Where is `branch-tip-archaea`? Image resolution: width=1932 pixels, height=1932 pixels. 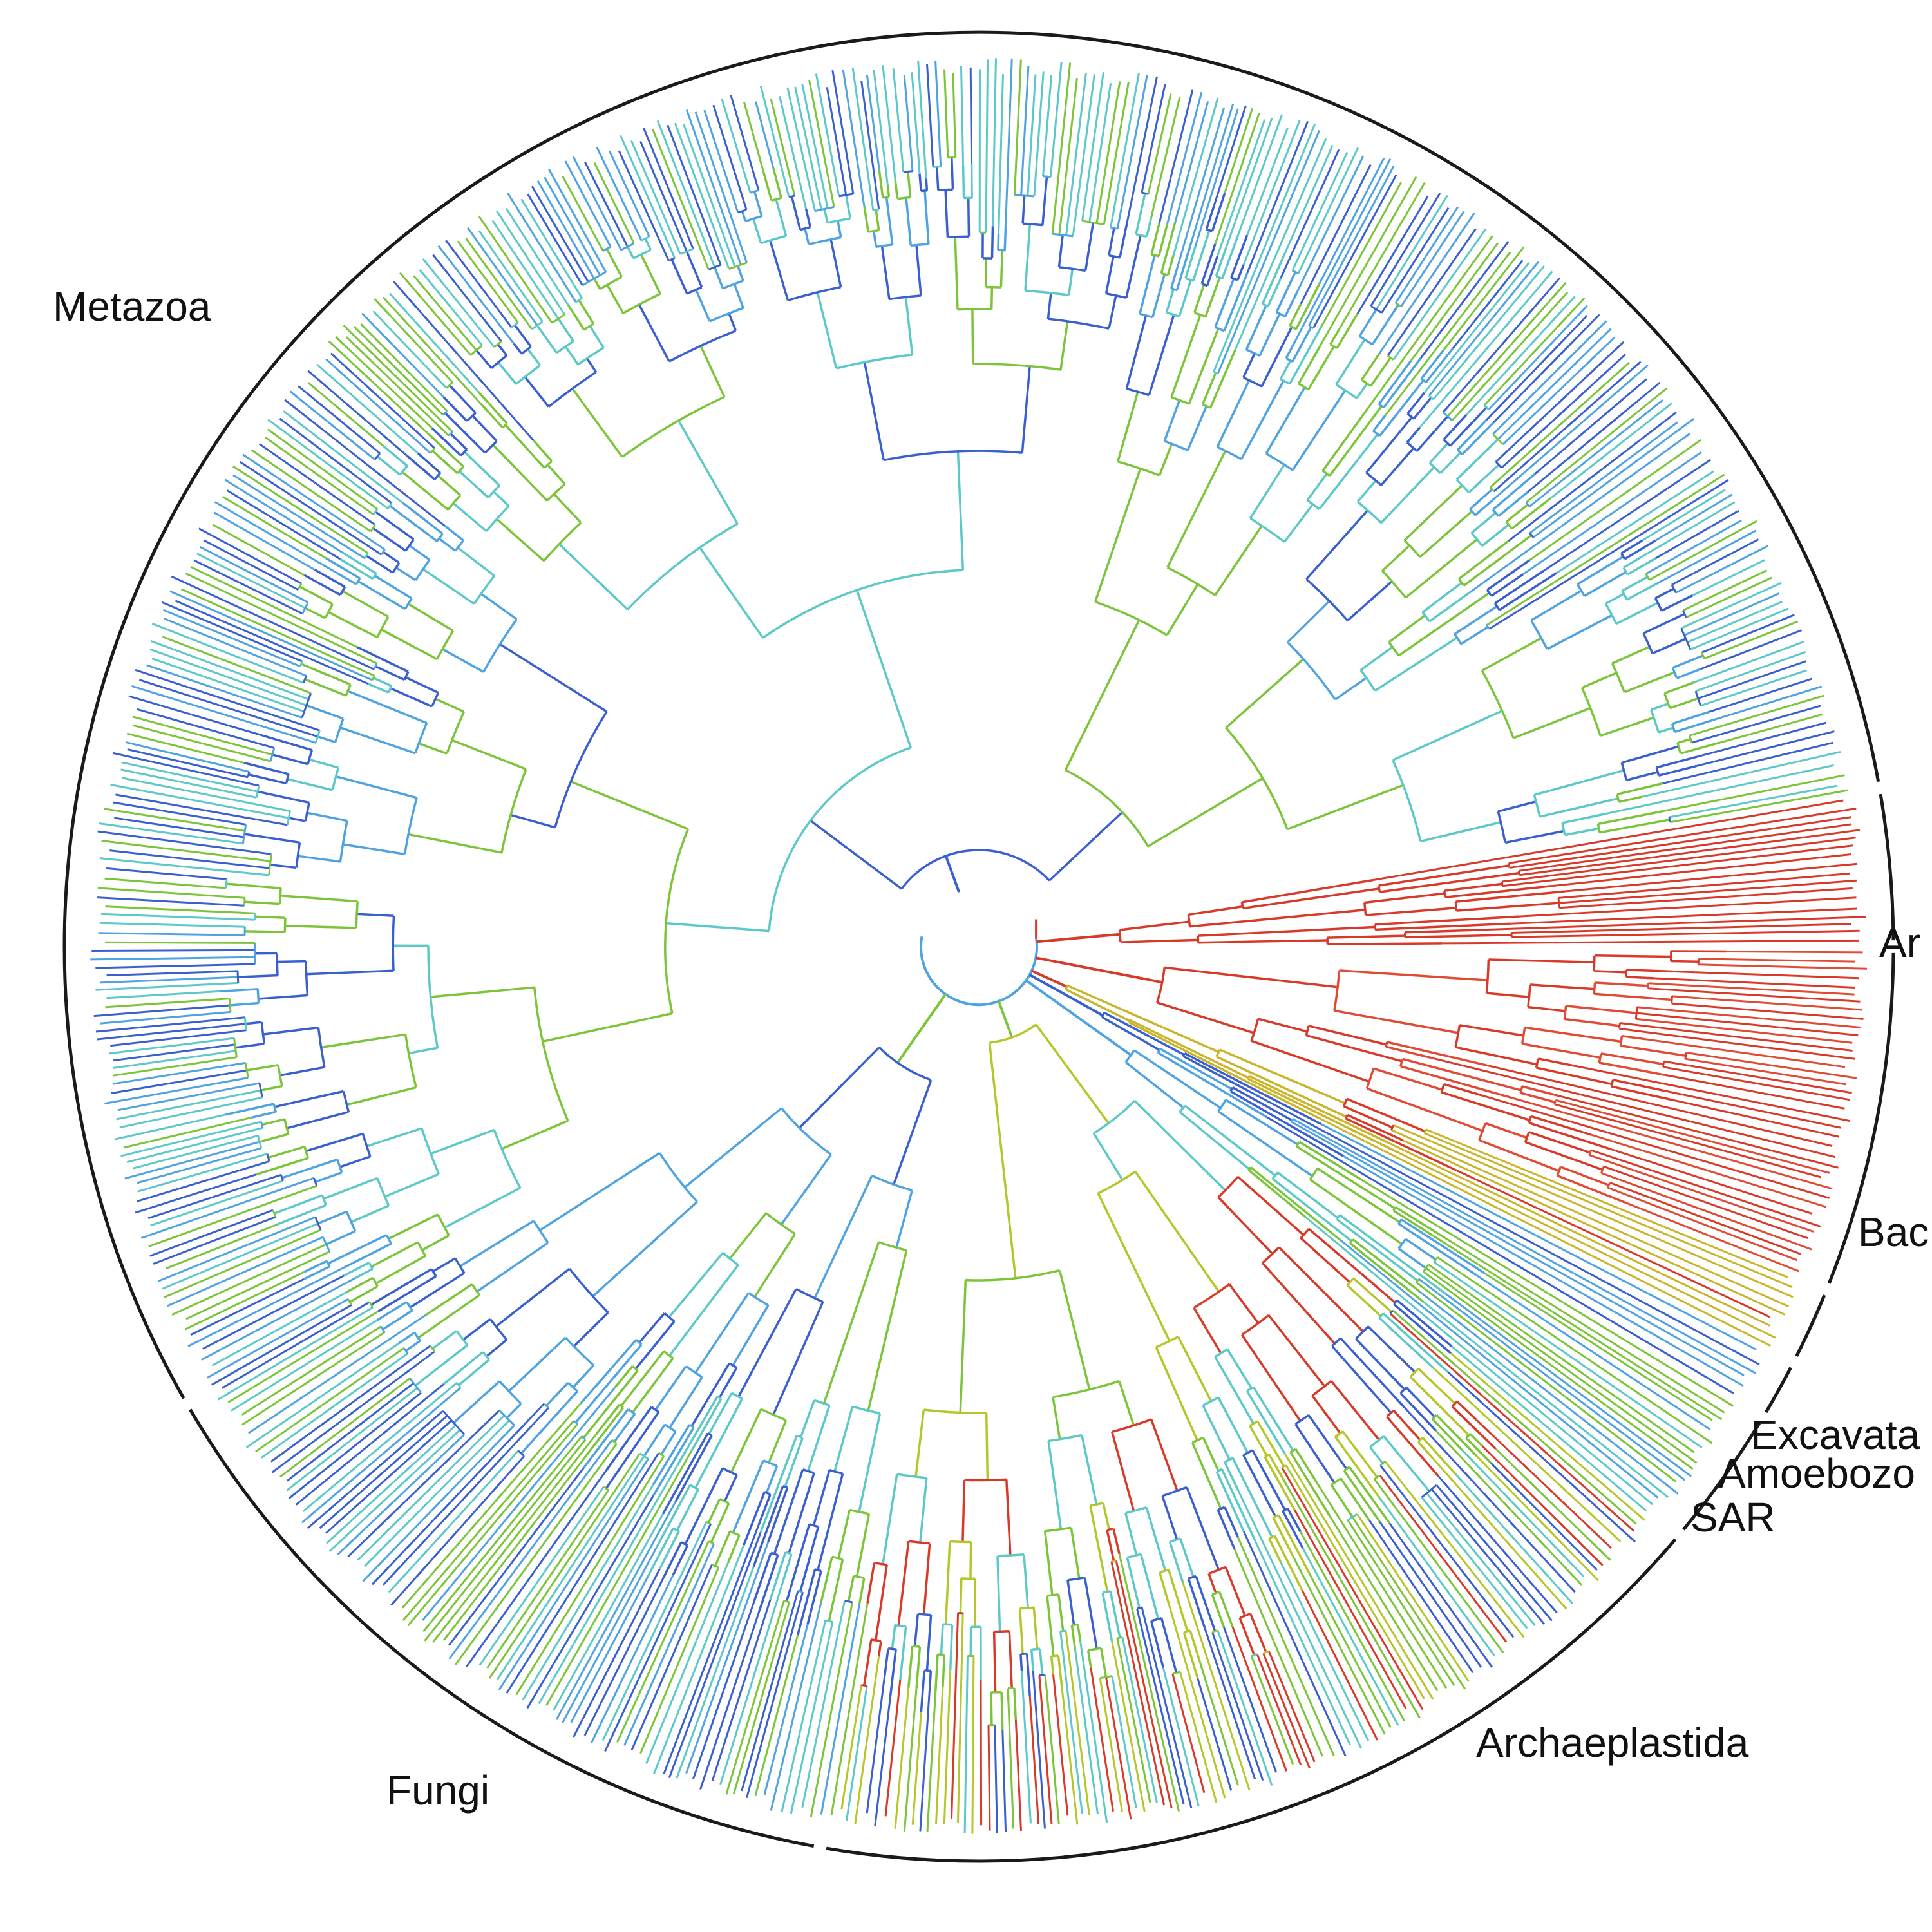
branch-tip-archaea is located at coordinates (1706, 898).